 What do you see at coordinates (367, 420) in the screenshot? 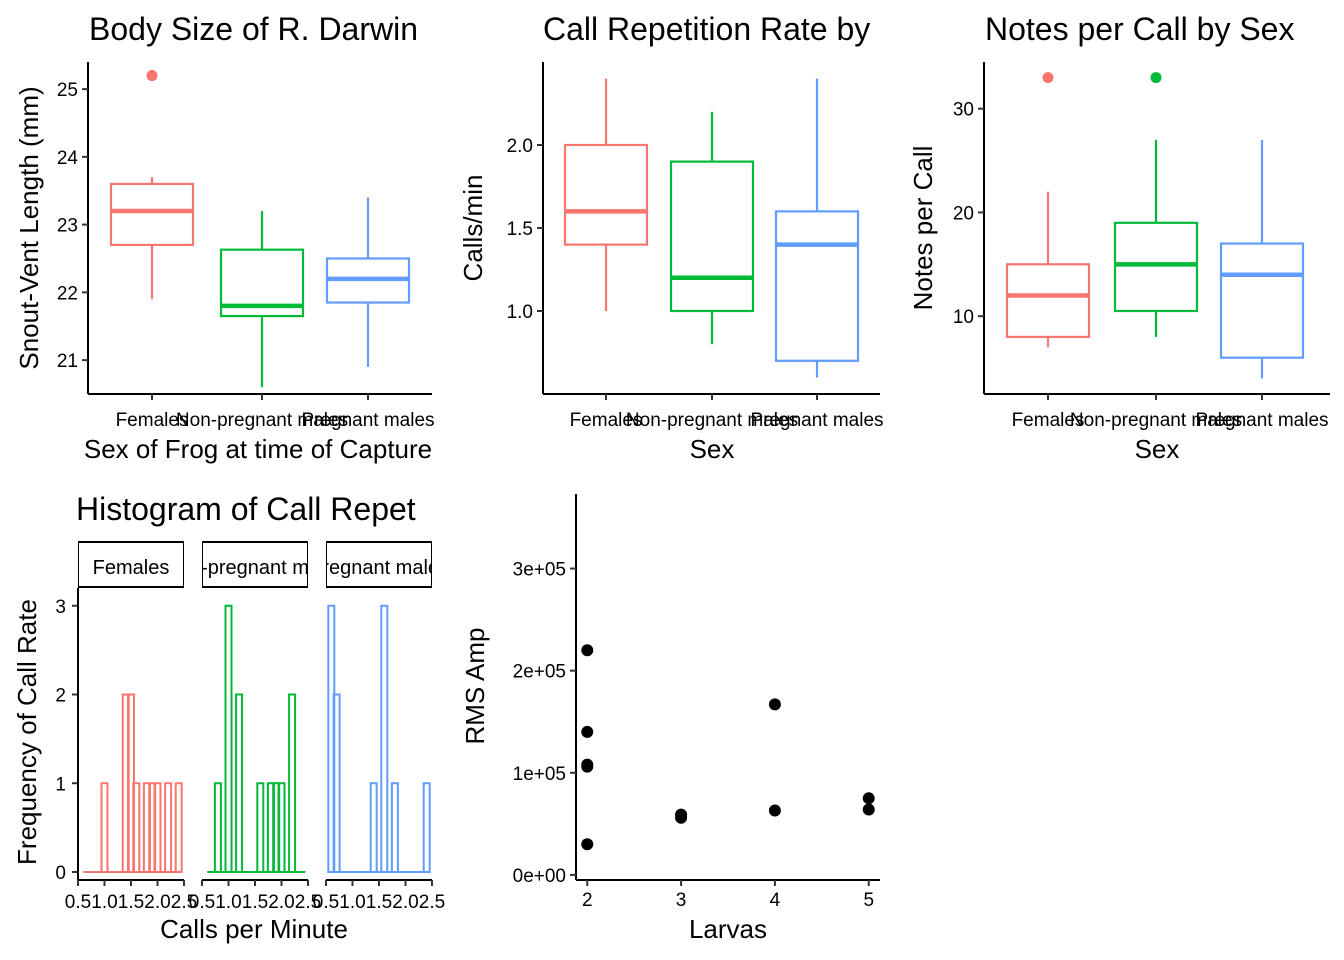
I see `x-tick-label: Pregnant males` at bounding box center [367, 420].